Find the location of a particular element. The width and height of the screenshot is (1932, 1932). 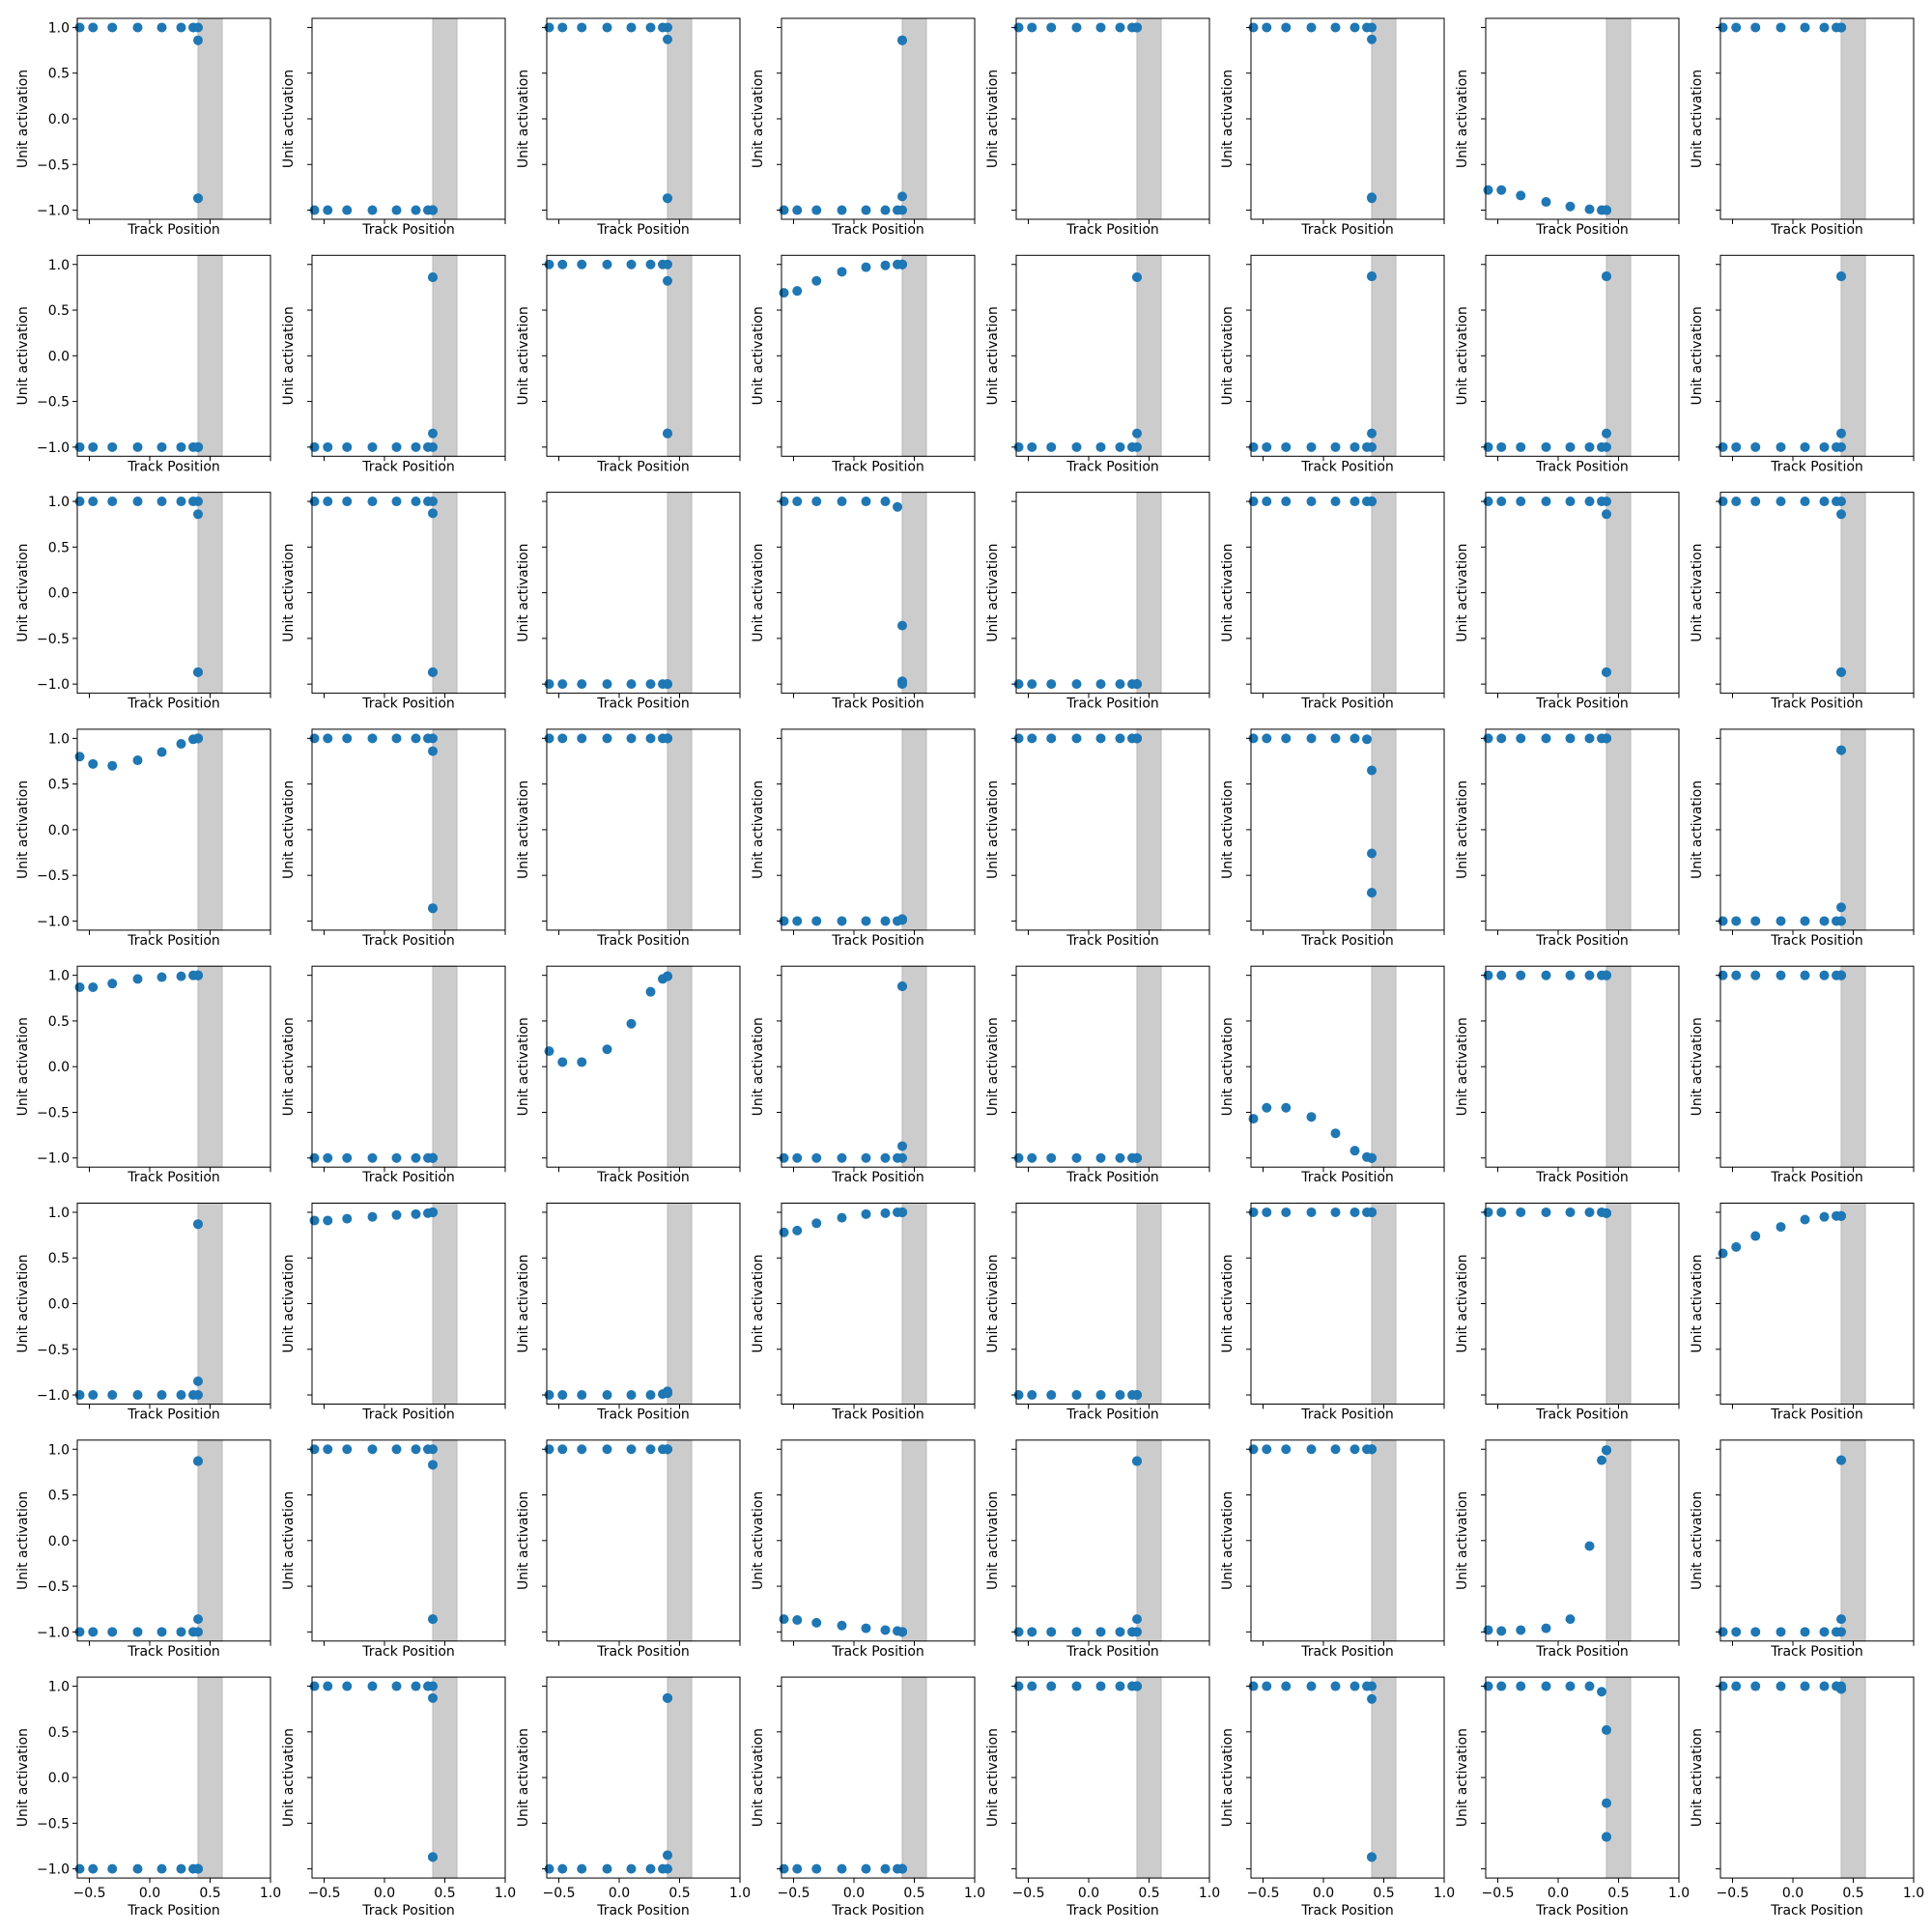

panel-6-6: Track Position Unit activation is located at coordinates (1332, 1313).